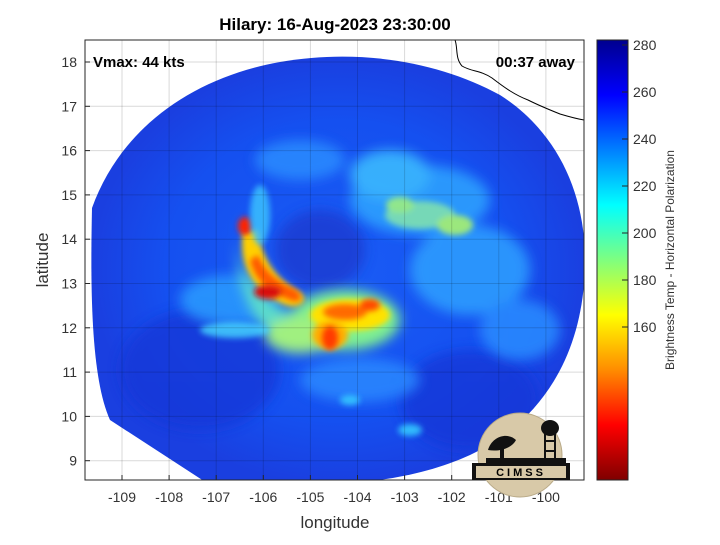 This screenshot has height=545, width=720. What do you see at coordinates (73, 461) in the screenshot?
I see `y-tick-label: 9` at bounding box center [73, 461].